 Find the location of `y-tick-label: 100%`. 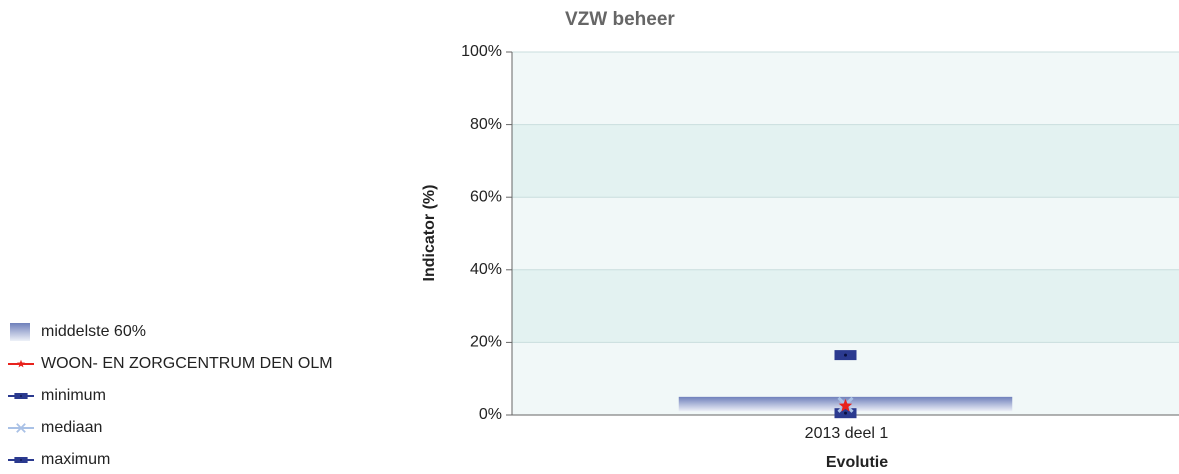

y-tick-label: 100% is located at coordinates (481, 51).